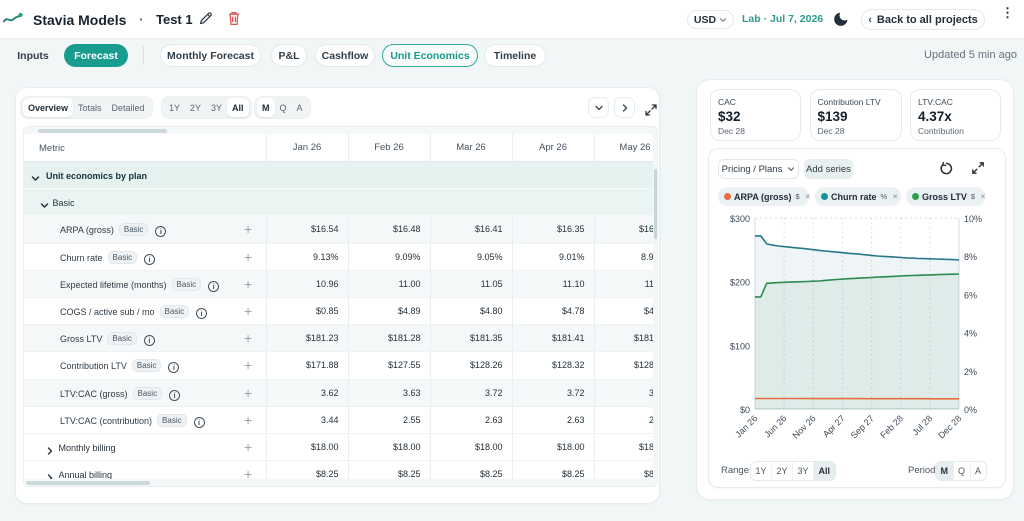 This screenshot has width=1024, height=521. Describe the element at coordinates (775, 426) in the screenshot. I see `svg-text: Jun 26` at that location.